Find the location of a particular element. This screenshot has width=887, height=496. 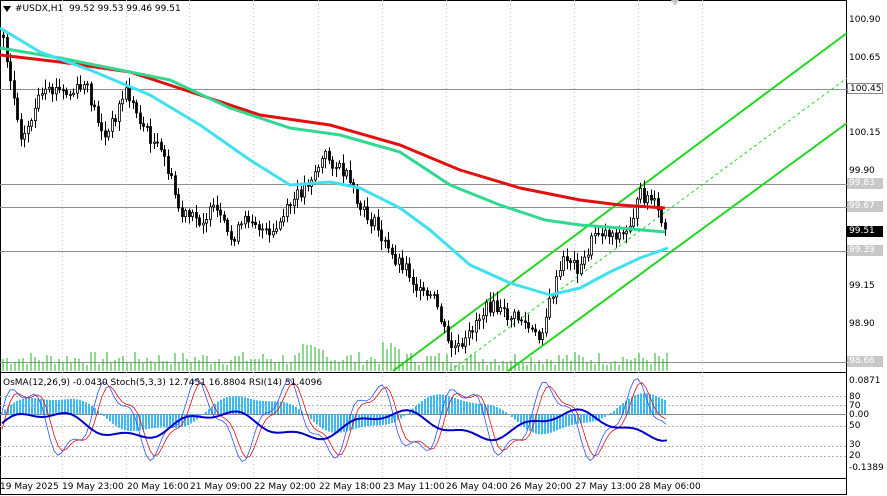

time-label: 26 May 20:00 is located at coordinates (541, 487).